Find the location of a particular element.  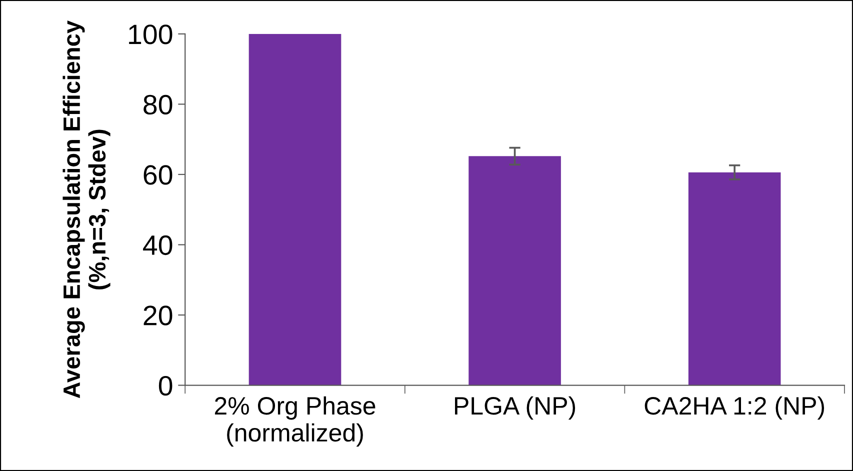

y-tick-label: 100 is located at coordinates (150, 34).